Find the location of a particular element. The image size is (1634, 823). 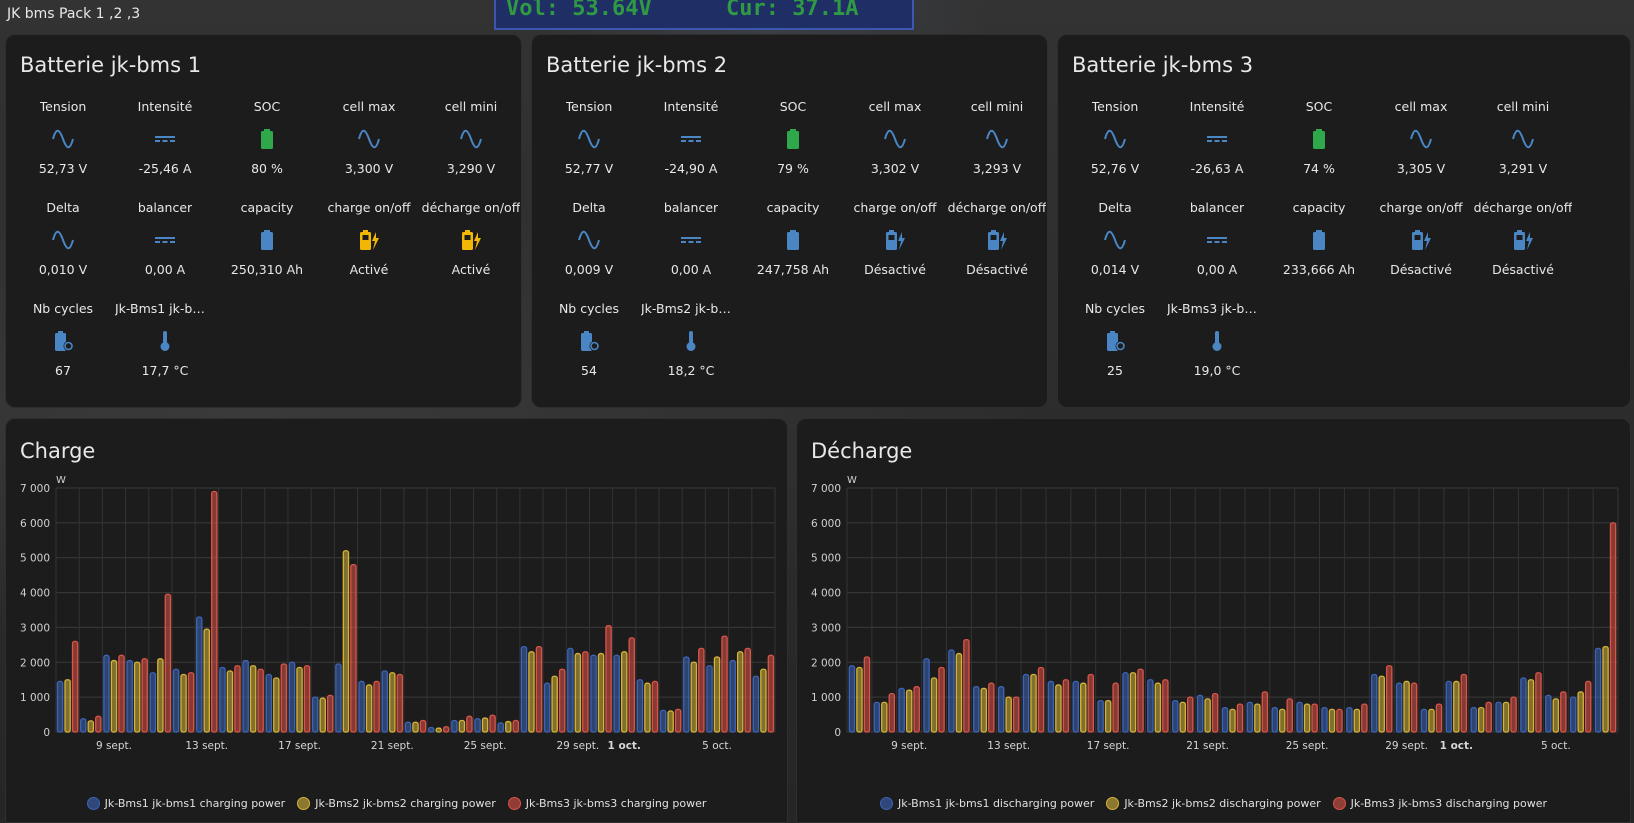

entity-label: Jk-Bms2 jk-bms2 temperature is located at coordinates (691, 308).